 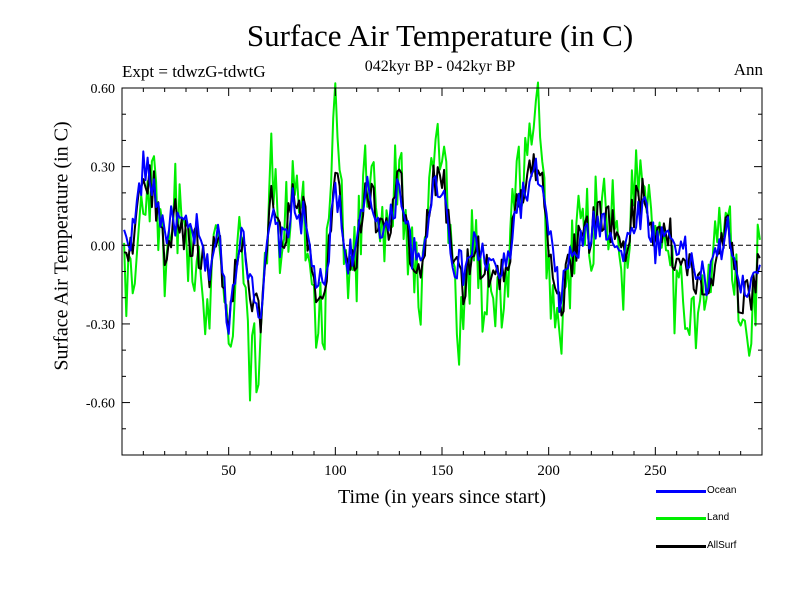 I want to click on y-tick-label: 0.00, so click(x=103, y=246).